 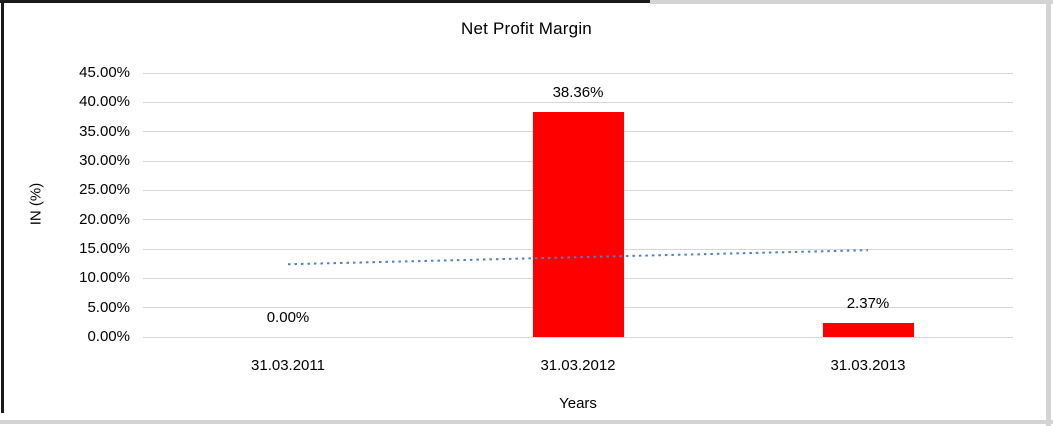 What do you see at coordinates (104, 160) in the screenshot?
I see `y-tick-label: 30.00%` at bounding box center [104, 160].